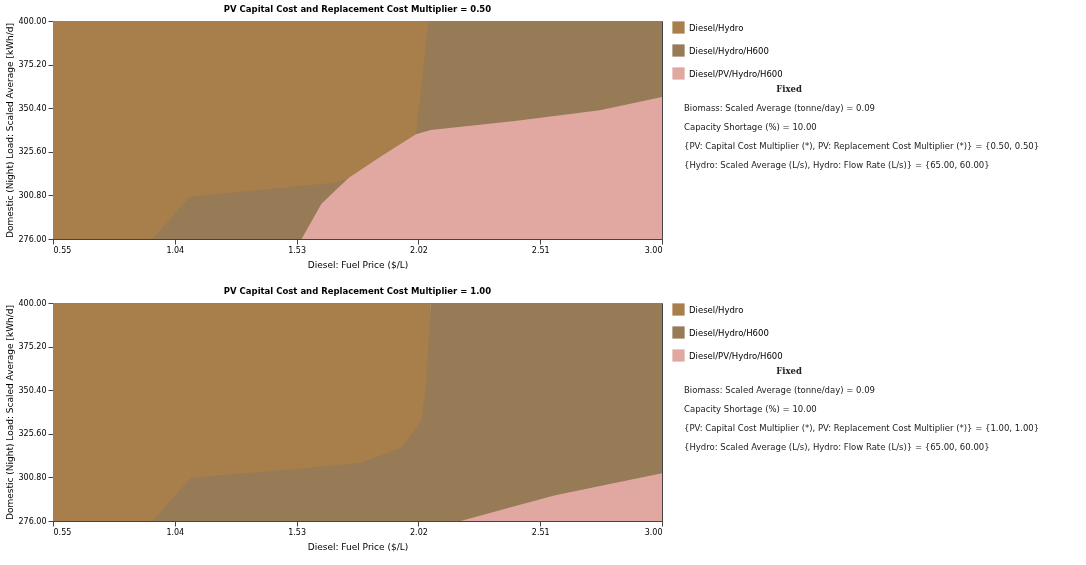 This screenshot has height=565, width=1086. I want to click on text: {PV: Capital Cost Multiplier (*), PV: Replacement Cost Multiplier (*)} = {0.50, 0.50}, so click(862, 146).